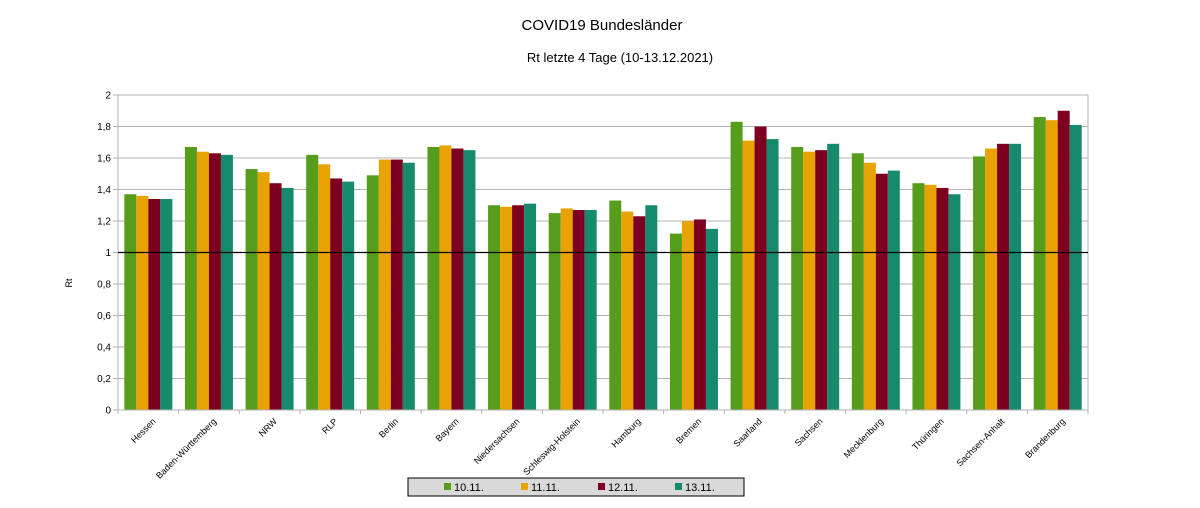  I want to click on legend-label: 11.11., so click(545, 488).